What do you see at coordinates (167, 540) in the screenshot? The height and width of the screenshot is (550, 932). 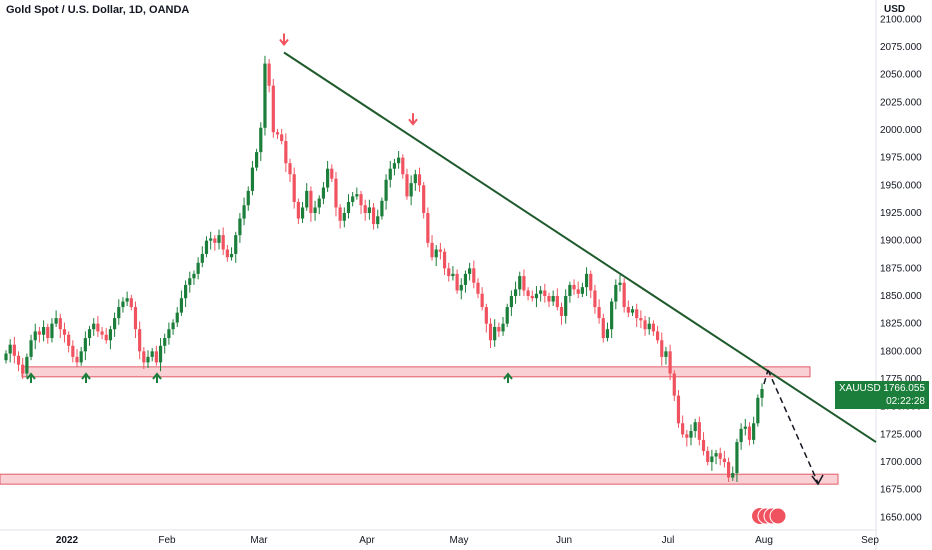 I see `time-tick-label: Feb` at bounding box center [167, 540].